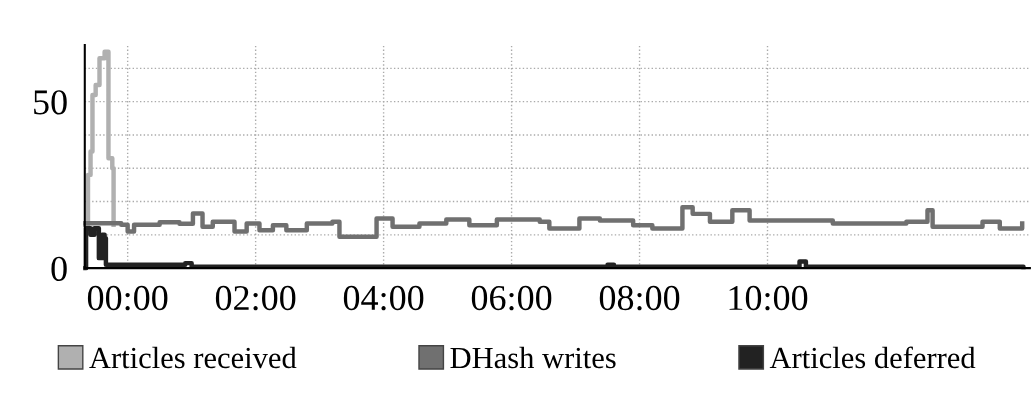 The height and width of the screenshot is (402, 1034). Describe the element at coordinates (255, 298) in the screenshot. I see `x-tick-label: 02:00` at that location.